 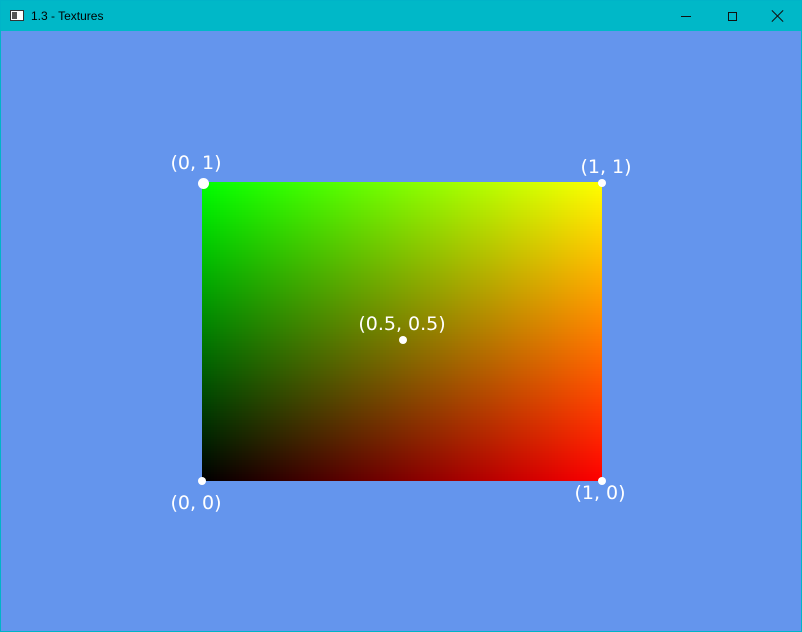 I want to click on maximize-icon, so click(x=732, y=16).